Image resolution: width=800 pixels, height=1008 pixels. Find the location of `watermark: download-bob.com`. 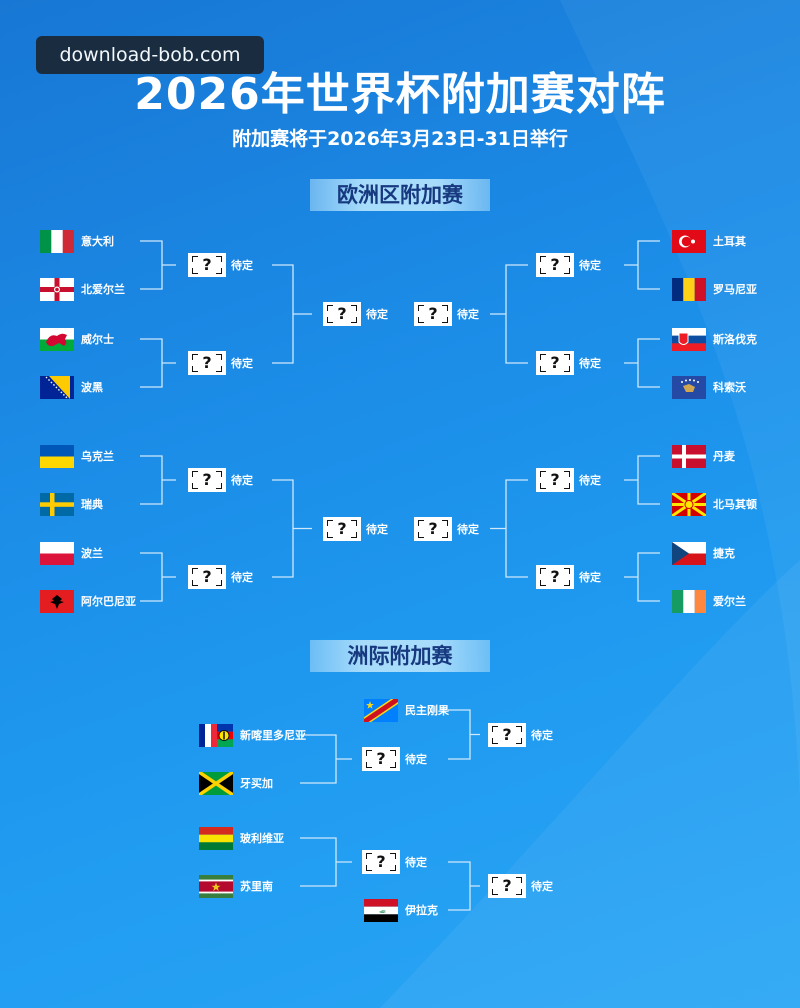

watermark: download-bob.com is located at coordinates (150, 55).